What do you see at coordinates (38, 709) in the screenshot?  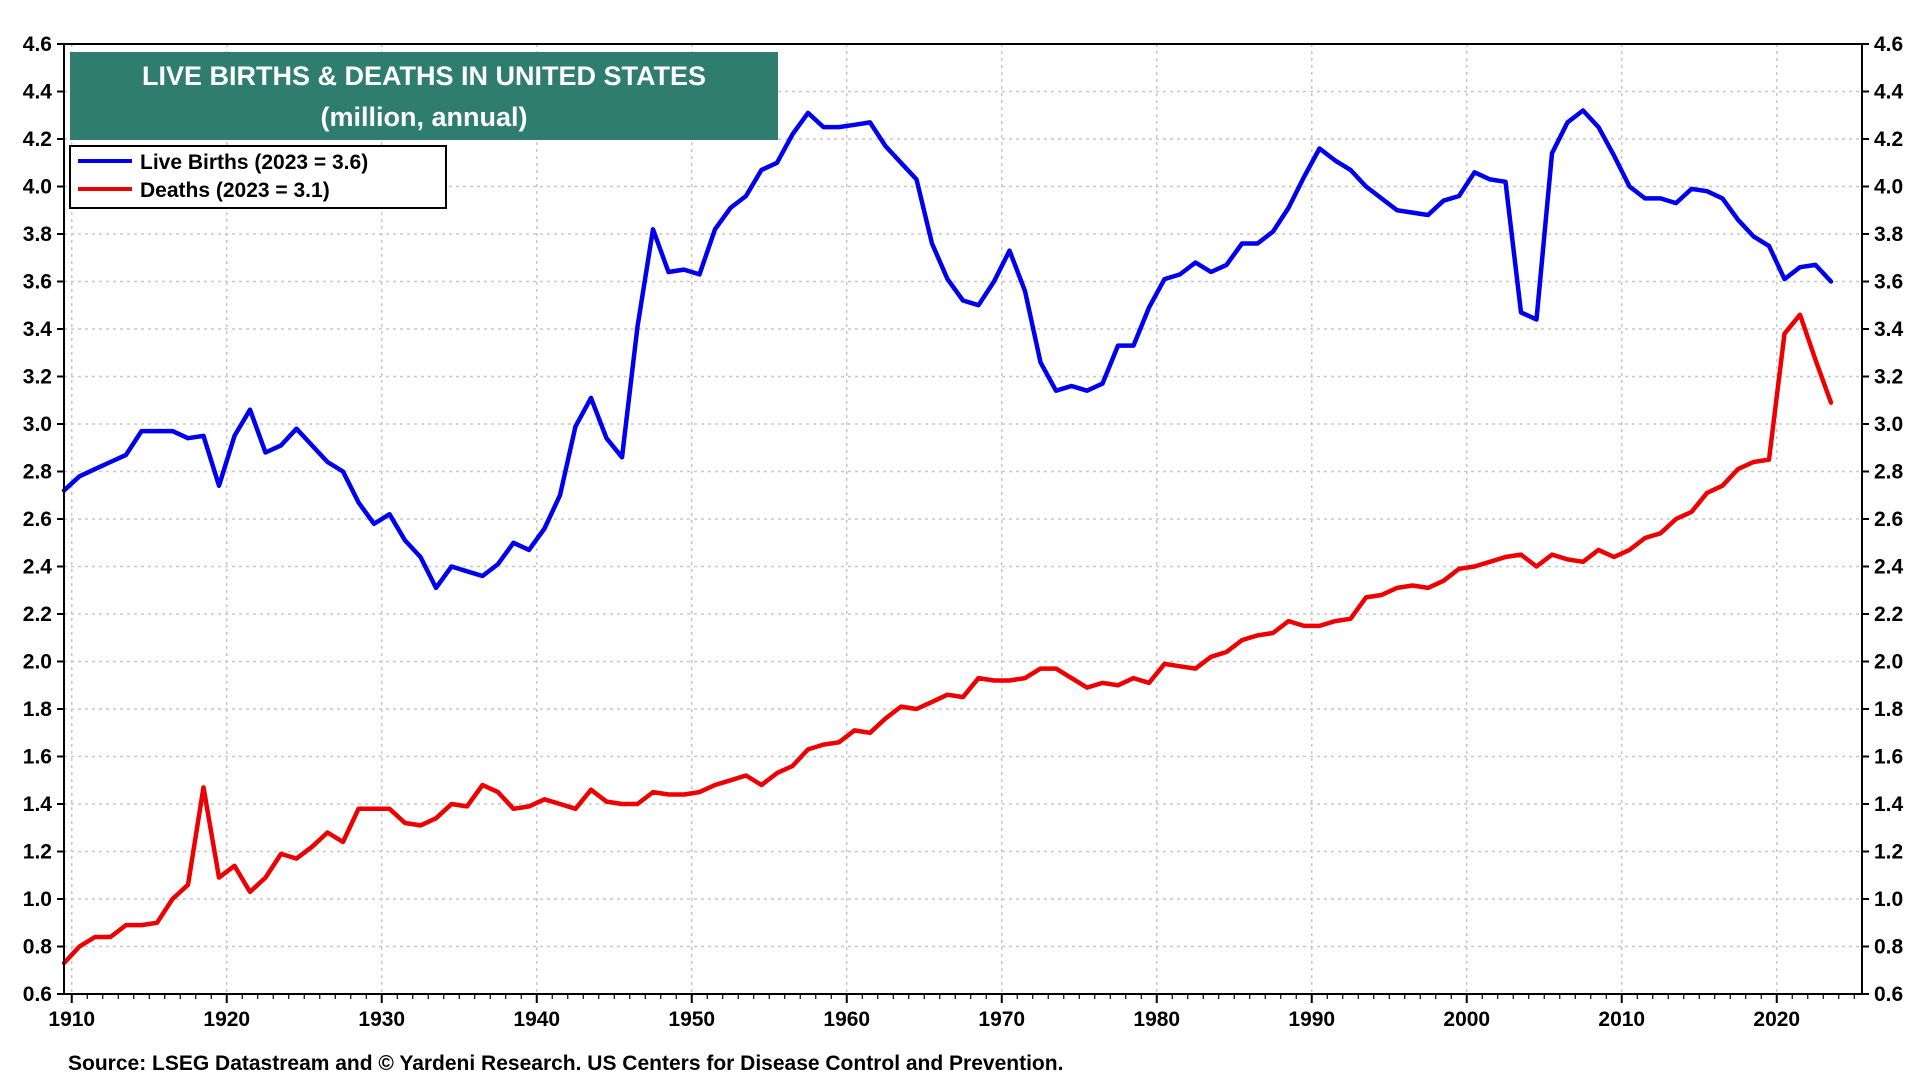 I see `y-tick-label-left: 1.8` at bounding box center [38, 709].